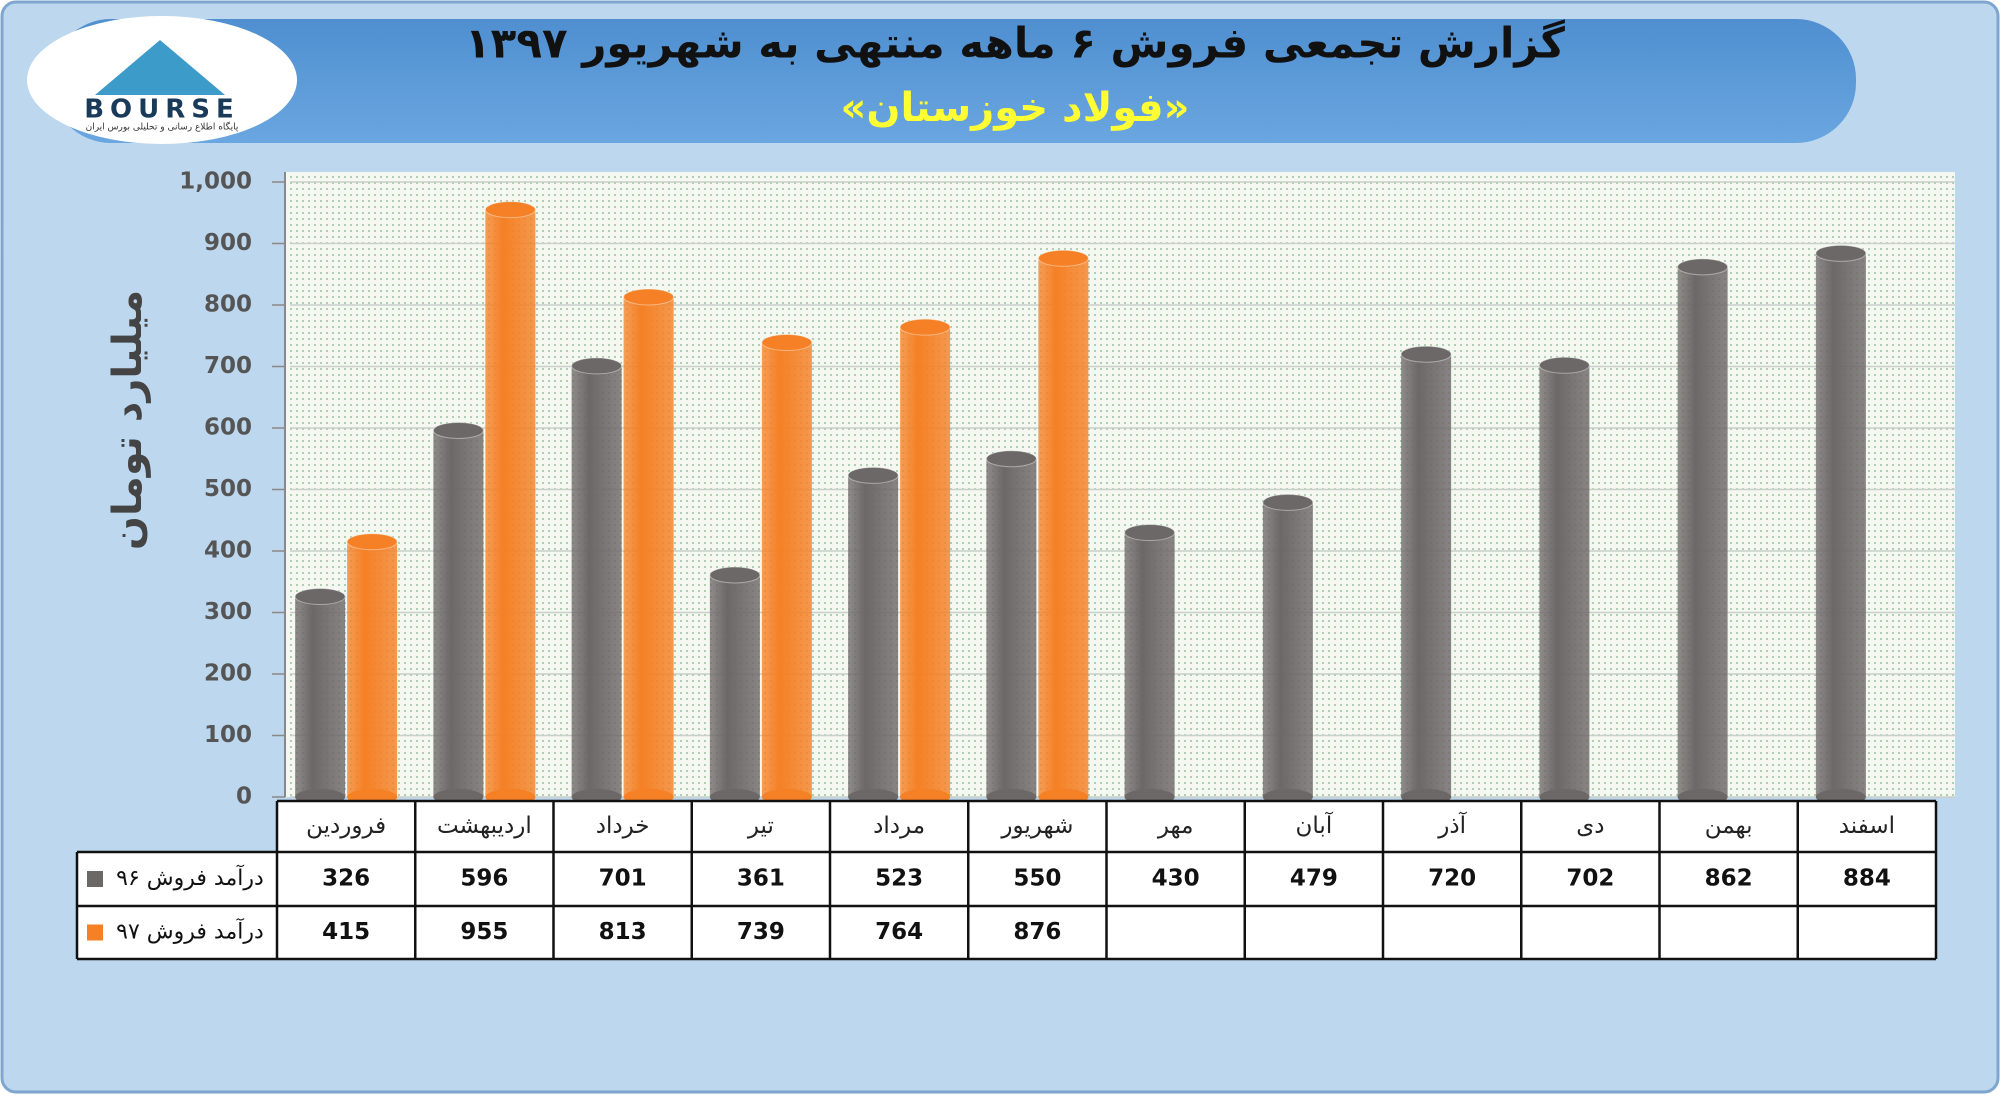 The image size is (2000, 1098). Describe the element at coordinates (899, 879) in the screenshot. I see `table-value: 523` at that location.